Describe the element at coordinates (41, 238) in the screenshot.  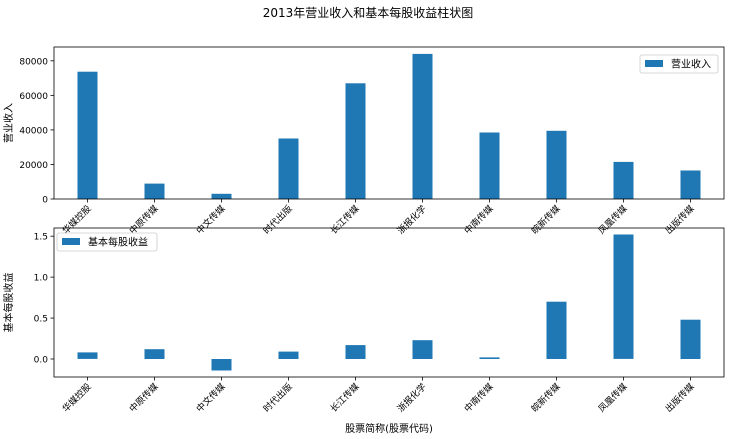
I see `y-tick-label: 1.5` at that location.